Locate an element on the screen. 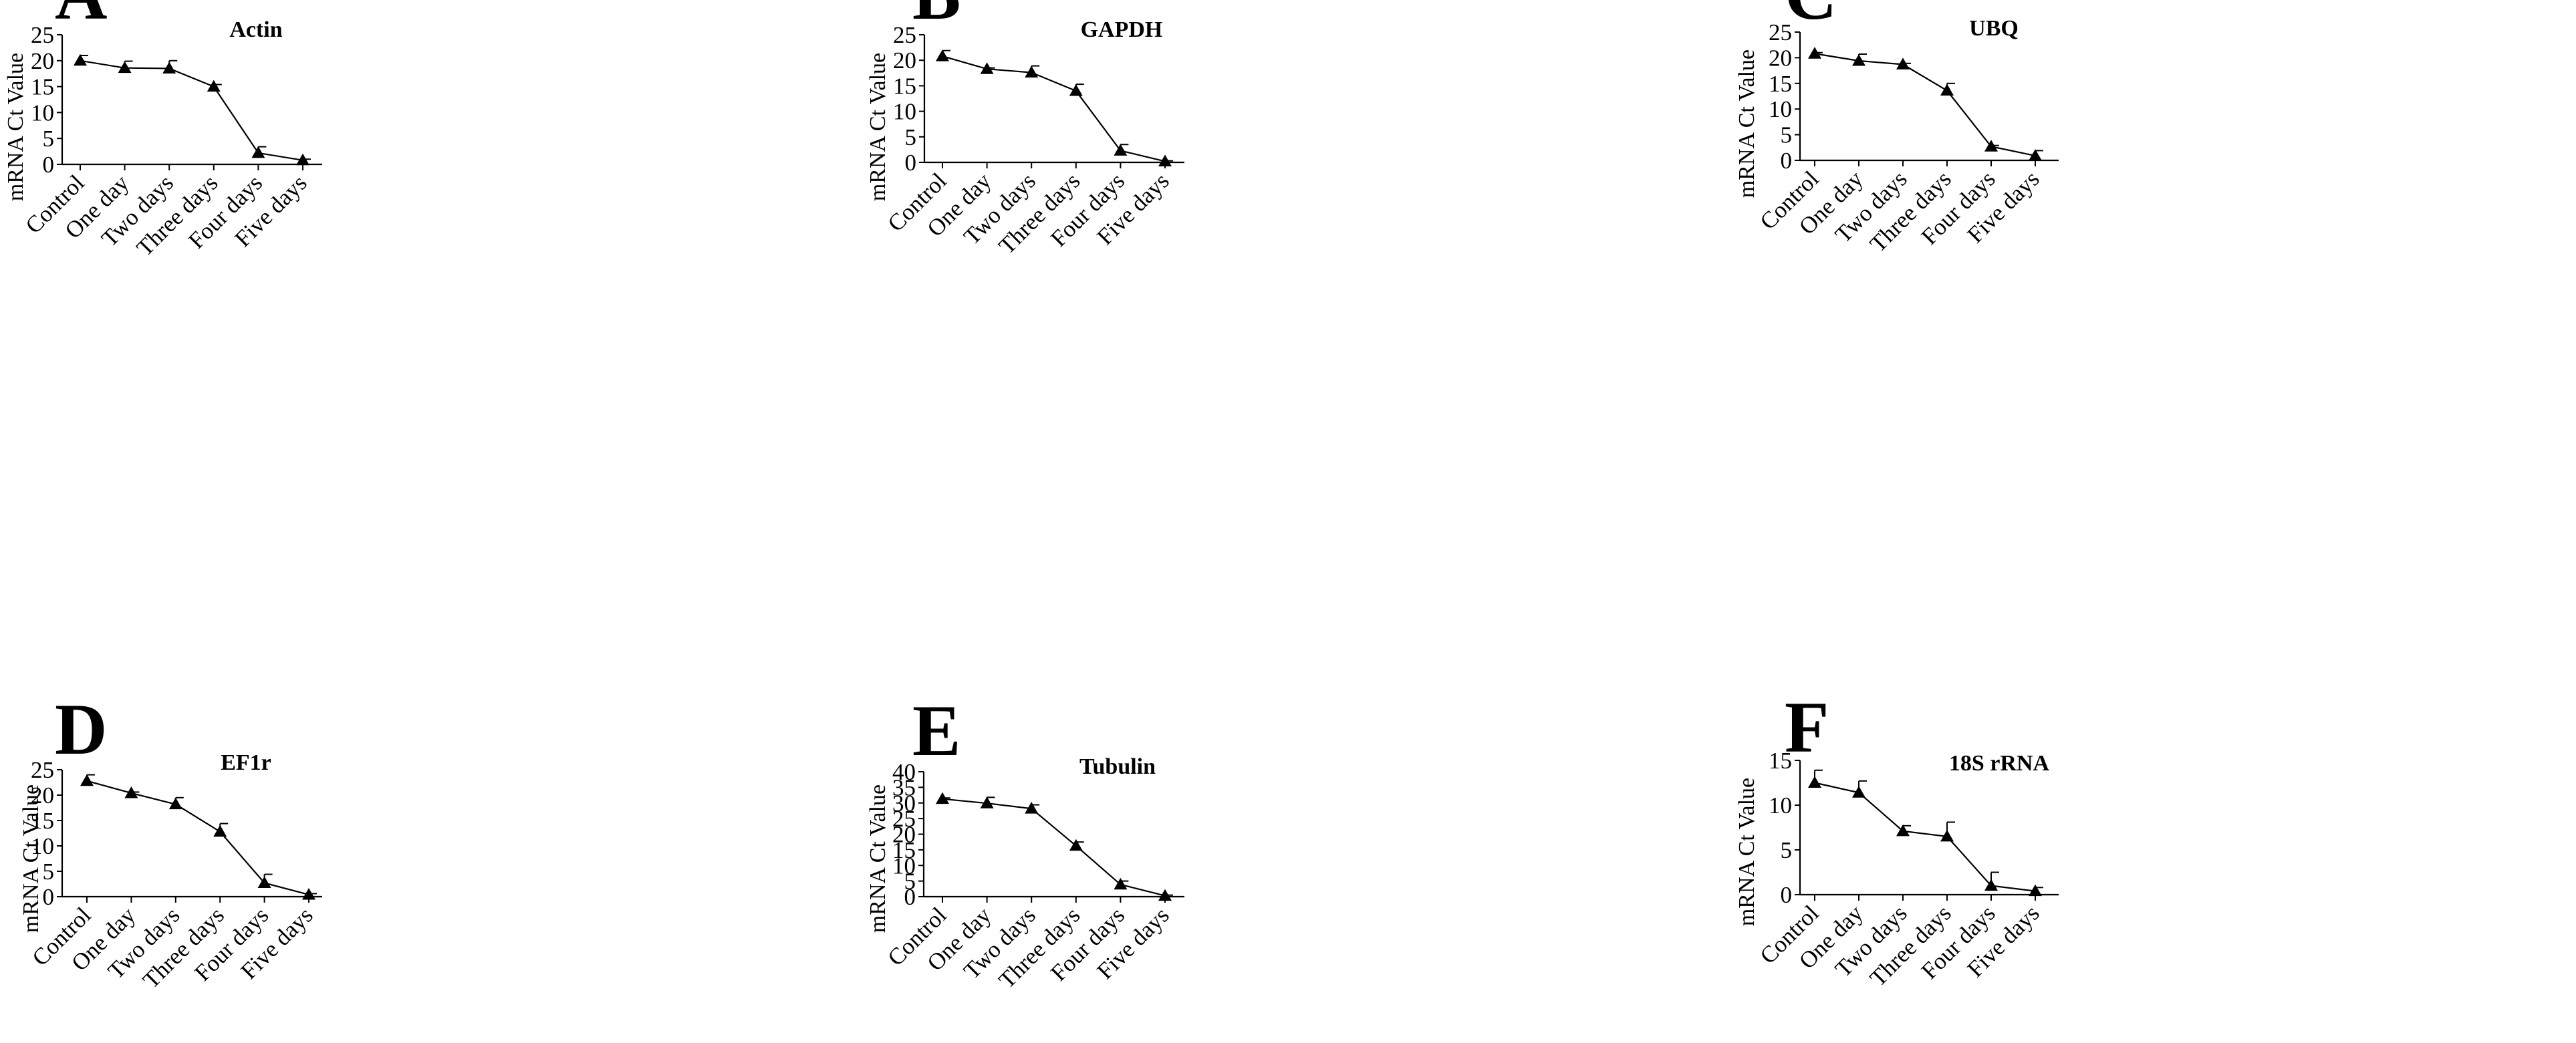  chart-title: Actin is located at coordinates (256, 29).